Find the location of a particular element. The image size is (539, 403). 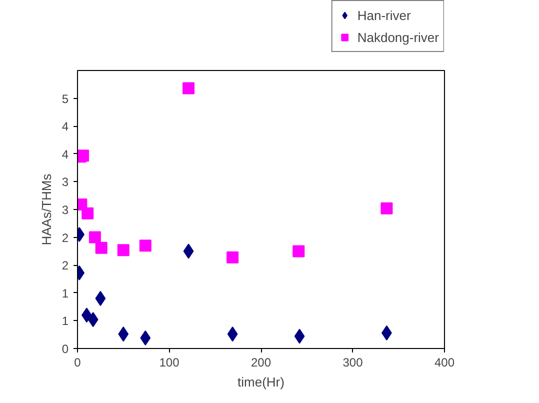

x-axis-title: time(Hr) is located at coordinates (261, 382).